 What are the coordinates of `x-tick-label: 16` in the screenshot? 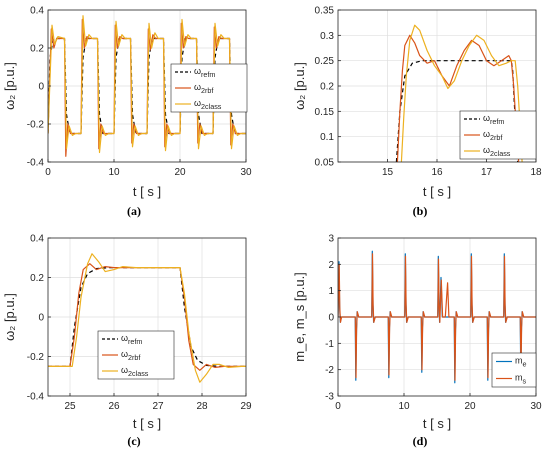 It's located at (437, 172).